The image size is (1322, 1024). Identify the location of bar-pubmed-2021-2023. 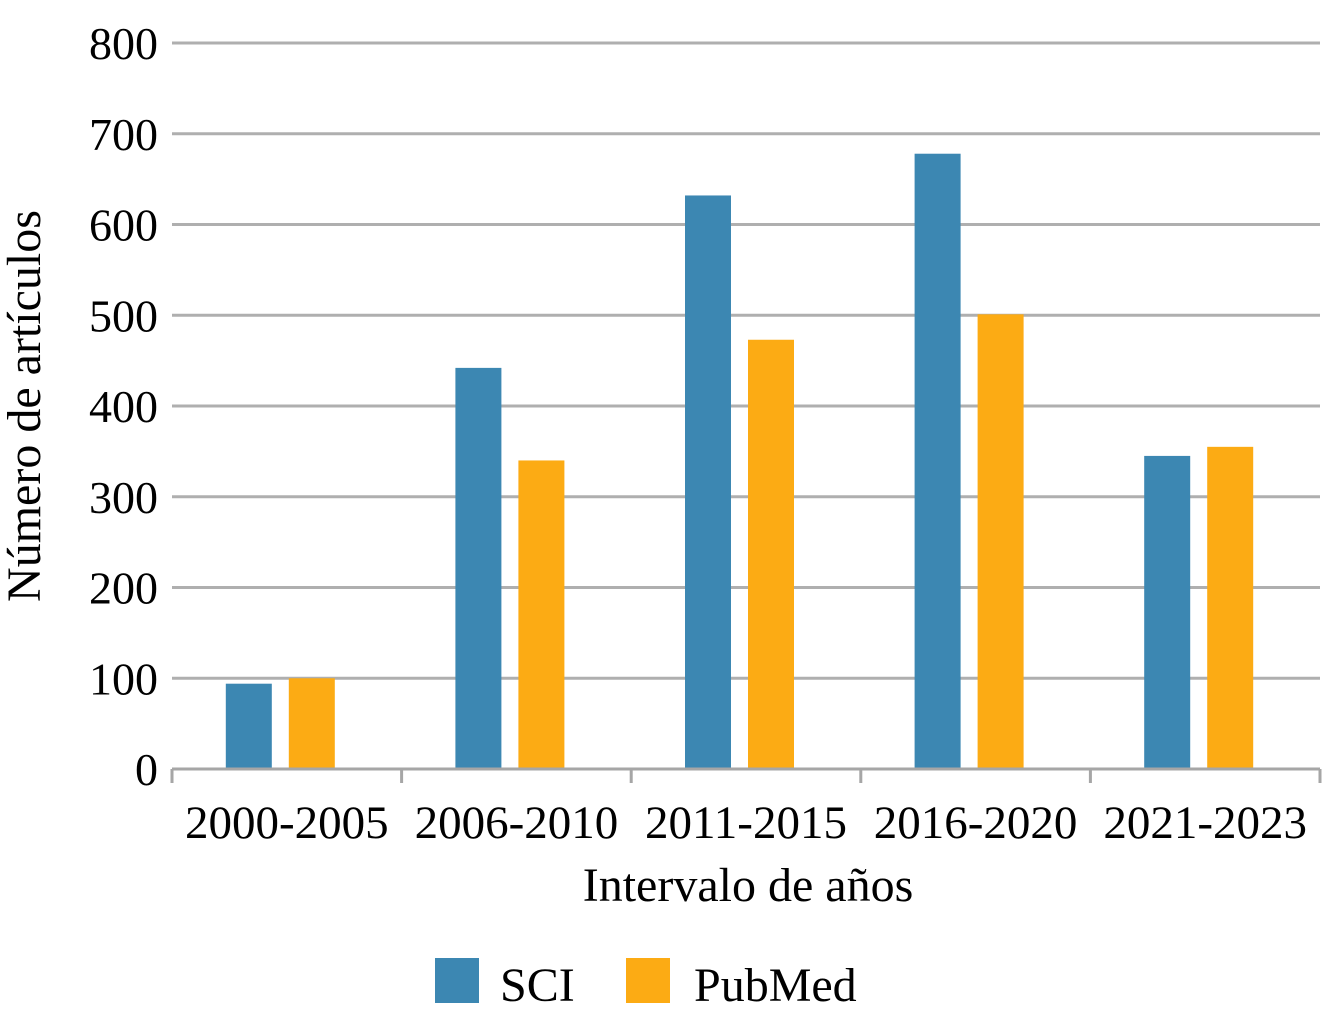
(1230, 607).